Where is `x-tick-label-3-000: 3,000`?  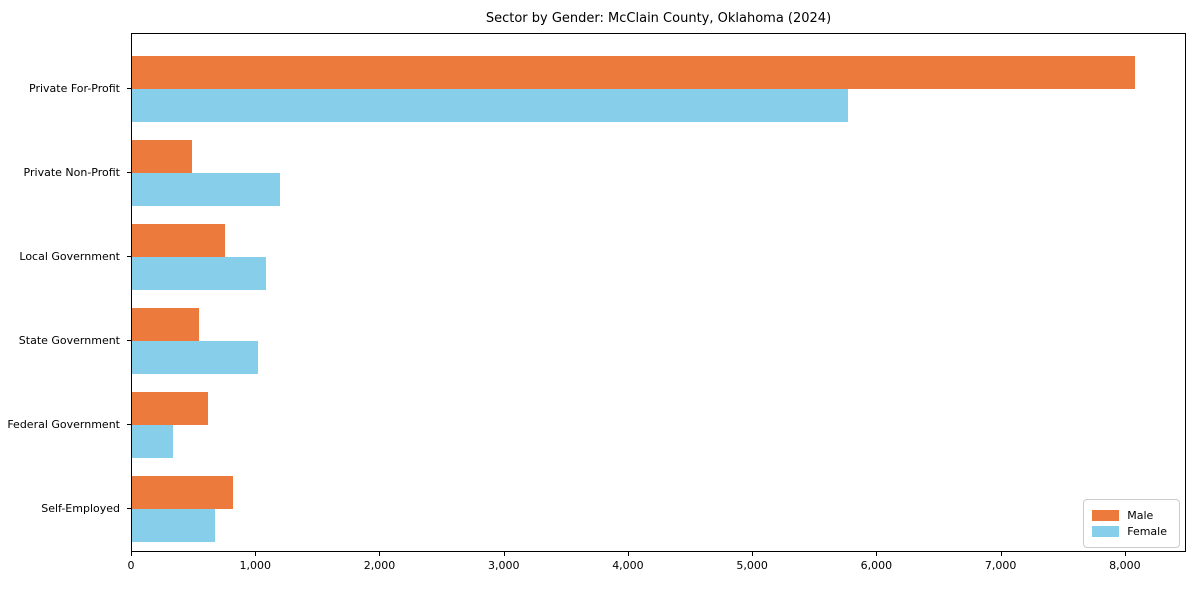 x-tick-label-3-000: 3,000 is located at coordinates (503, 565).